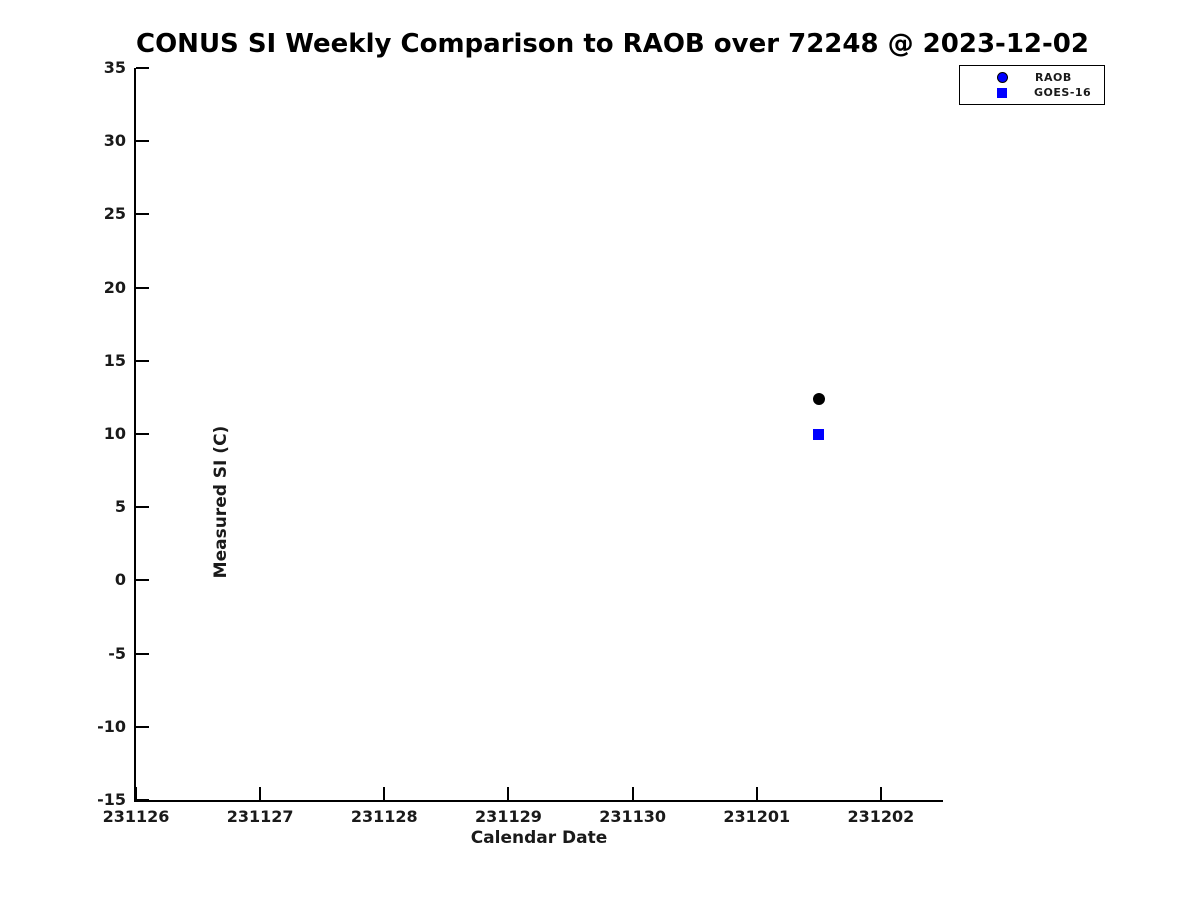  Describe the element at coordinates (1032, 92) in the screenshot. I see `legend-row: GOES-16` at that location.